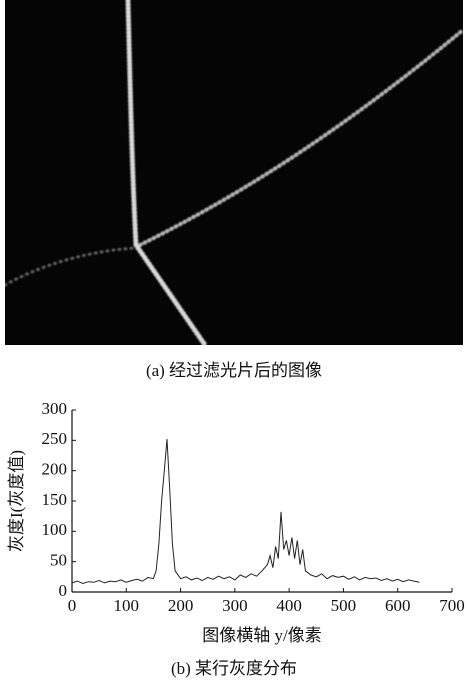 Image resolution: width=468 pixels, height=693 pixels. What do you see at coordinates (235, 605) in the screenshot?
I see `x-tick-label: 300` at bounding box center [235, 605].